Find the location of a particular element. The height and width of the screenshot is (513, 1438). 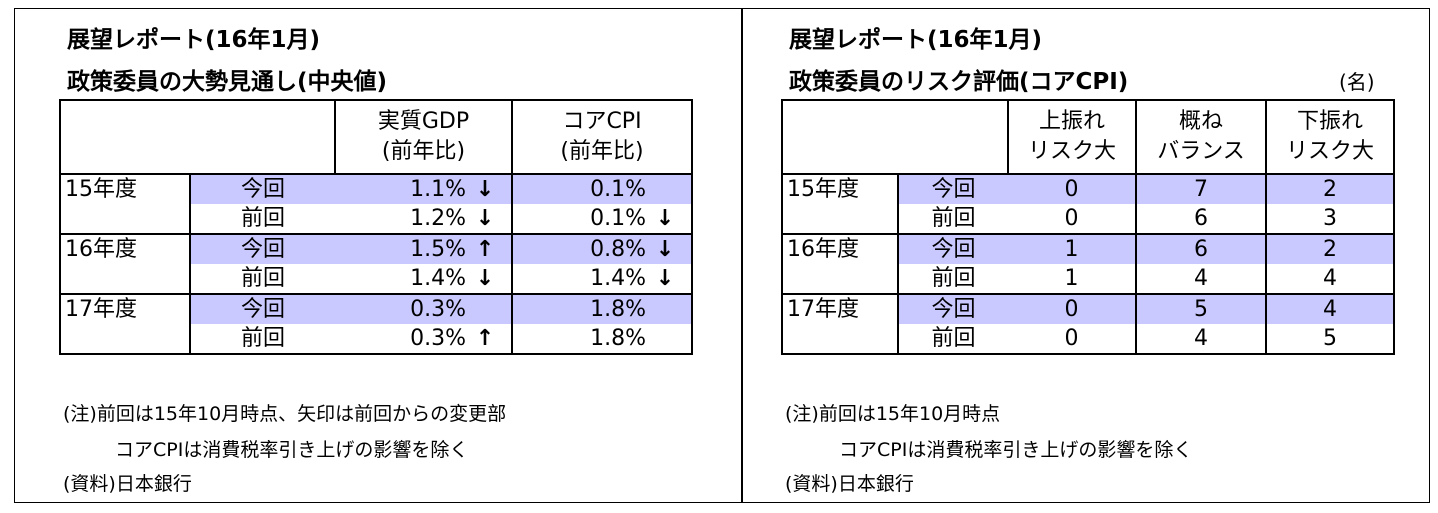

right-title-line2: 政策委員のリスク評価(コアCPI) is located at coordinates (959, 82).